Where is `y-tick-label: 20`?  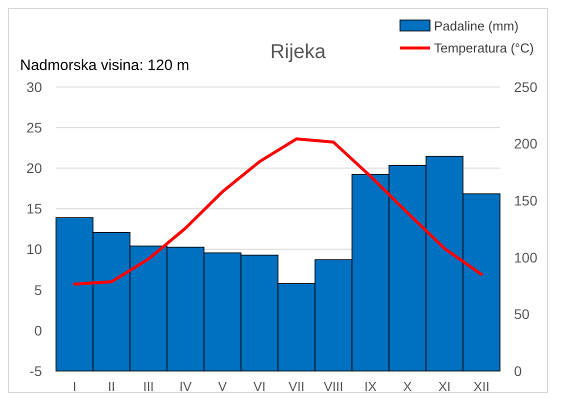 y-tick-label: 20 is located at coordinates (34, 168).